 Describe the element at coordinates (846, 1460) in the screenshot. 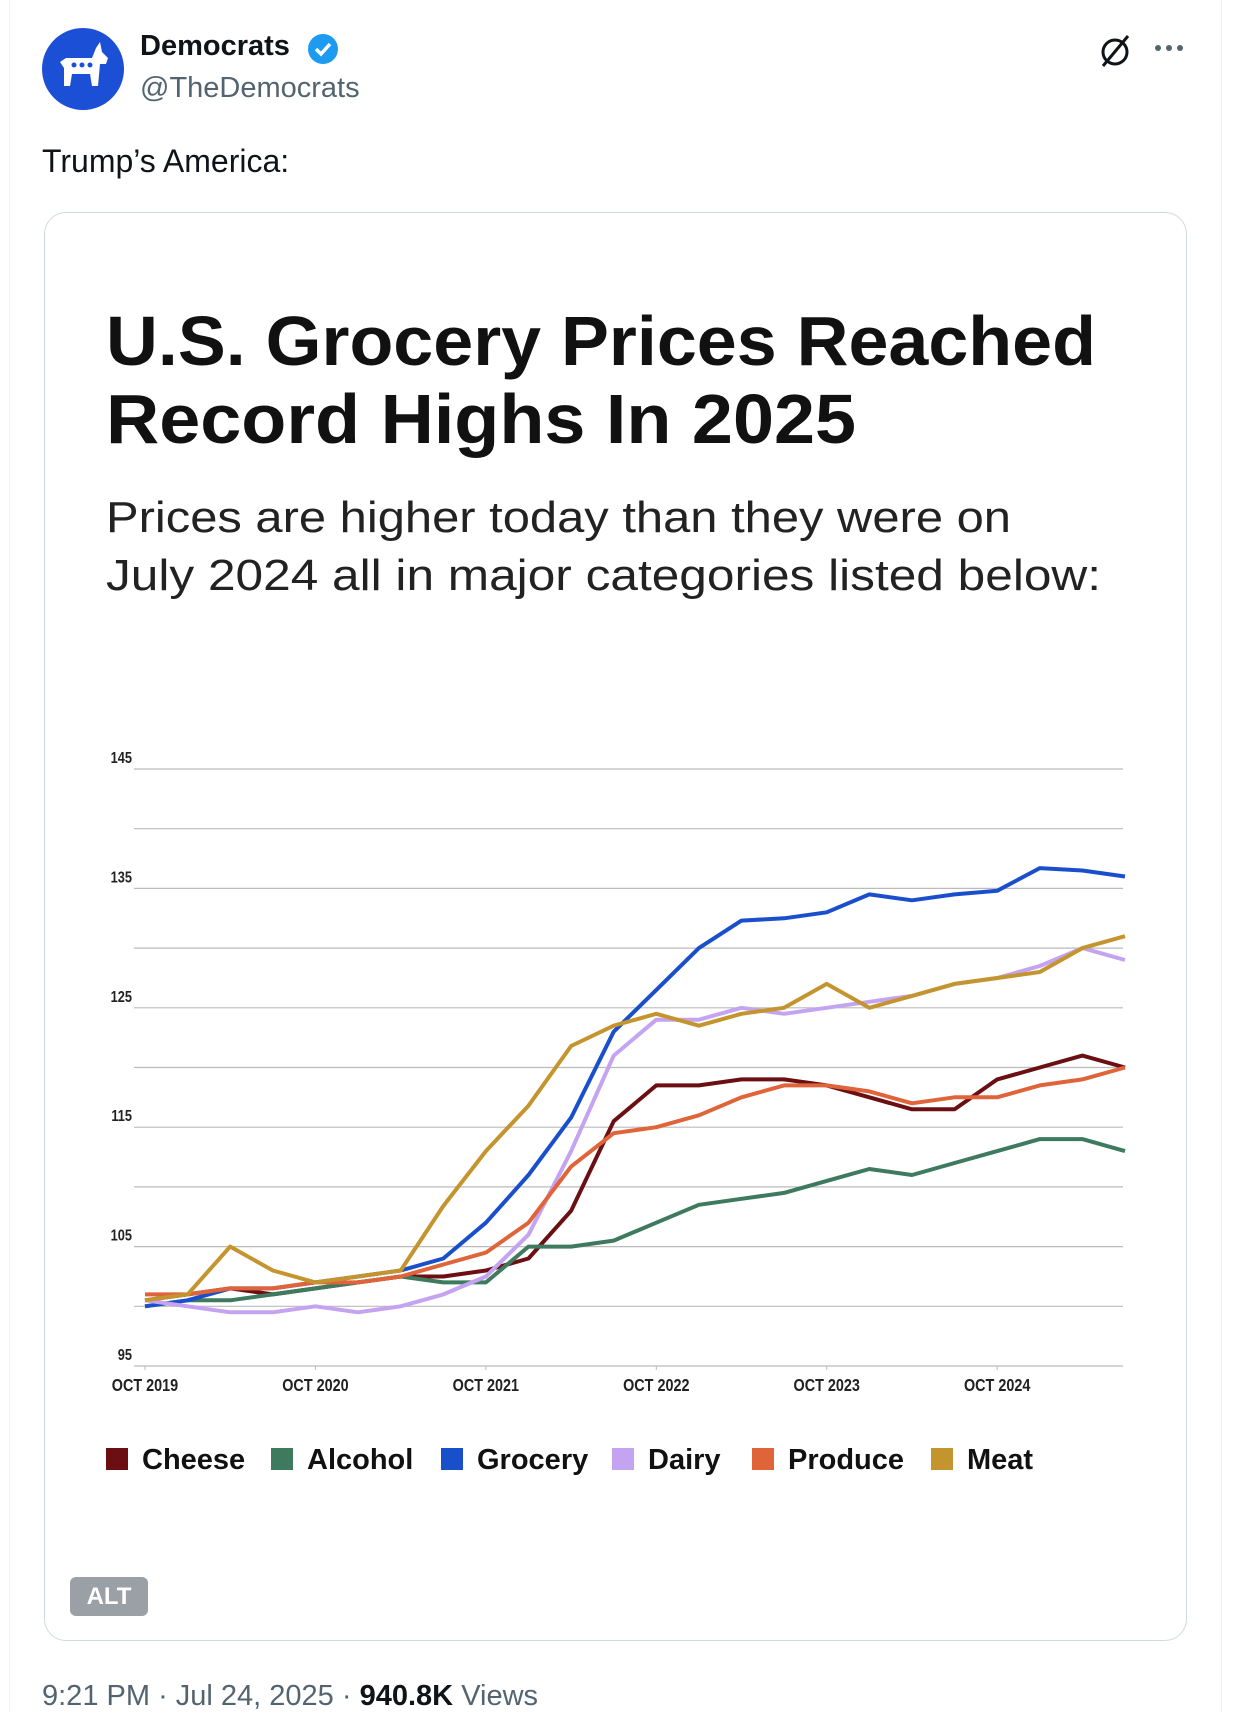

I see `legend-label: Produce` at that location.